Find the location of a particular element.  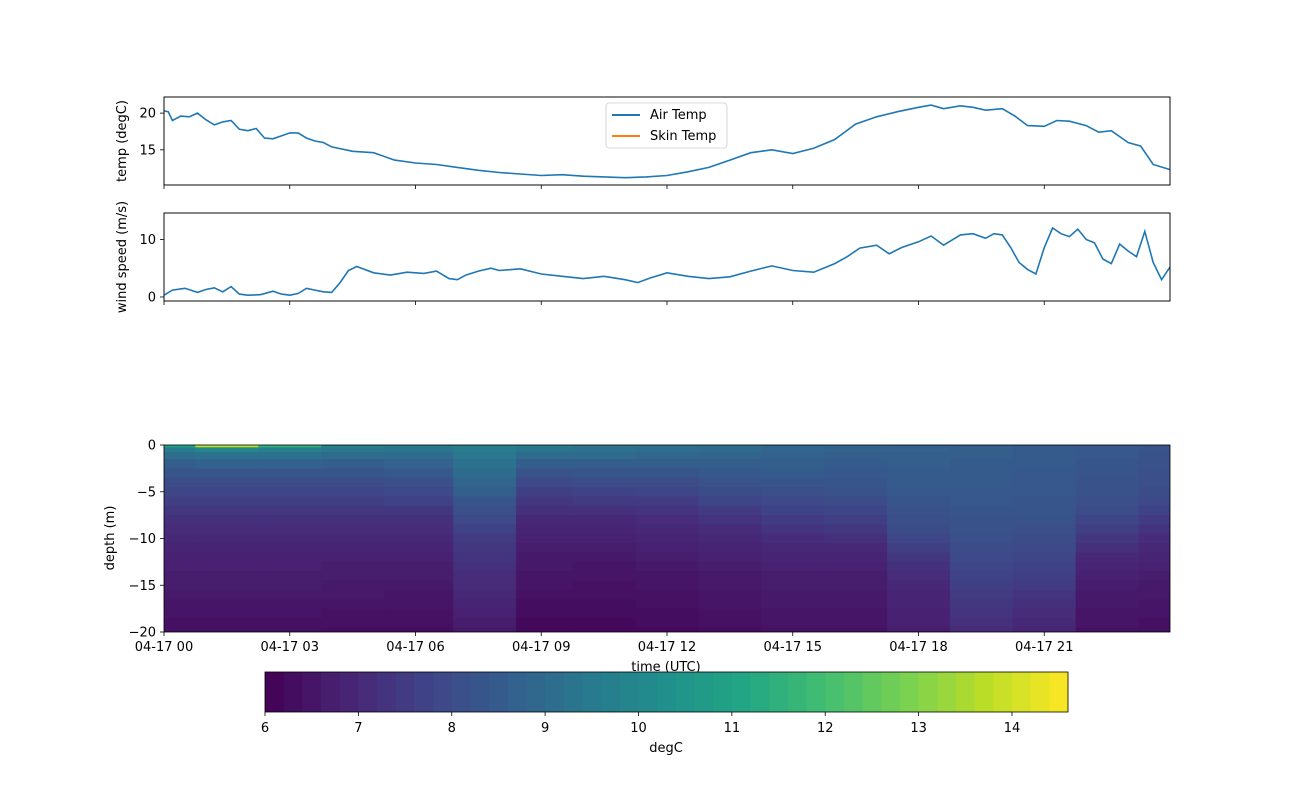

temp-ytick-label-0: 15 is located at coordinates (147, 150).